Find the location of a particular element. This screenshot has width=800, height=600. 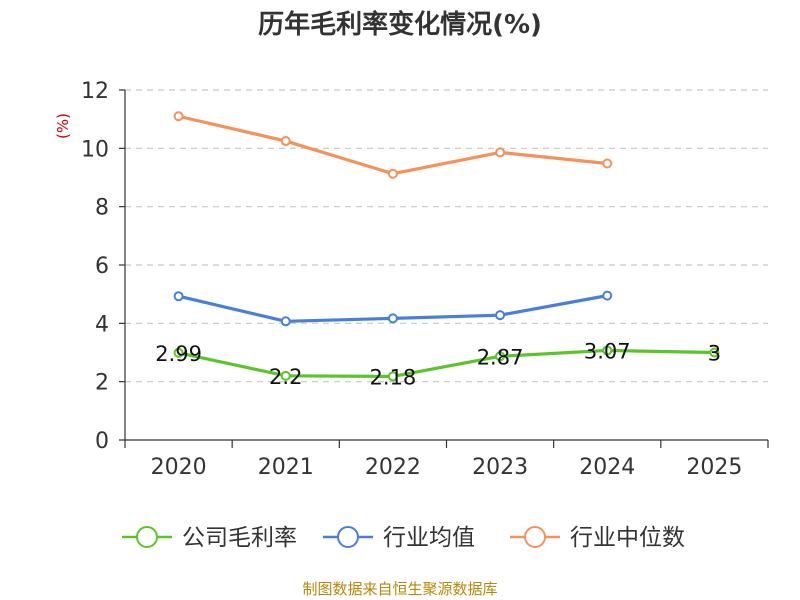

legend-item: 公司毛利率 is located at coordinates (209, 538).